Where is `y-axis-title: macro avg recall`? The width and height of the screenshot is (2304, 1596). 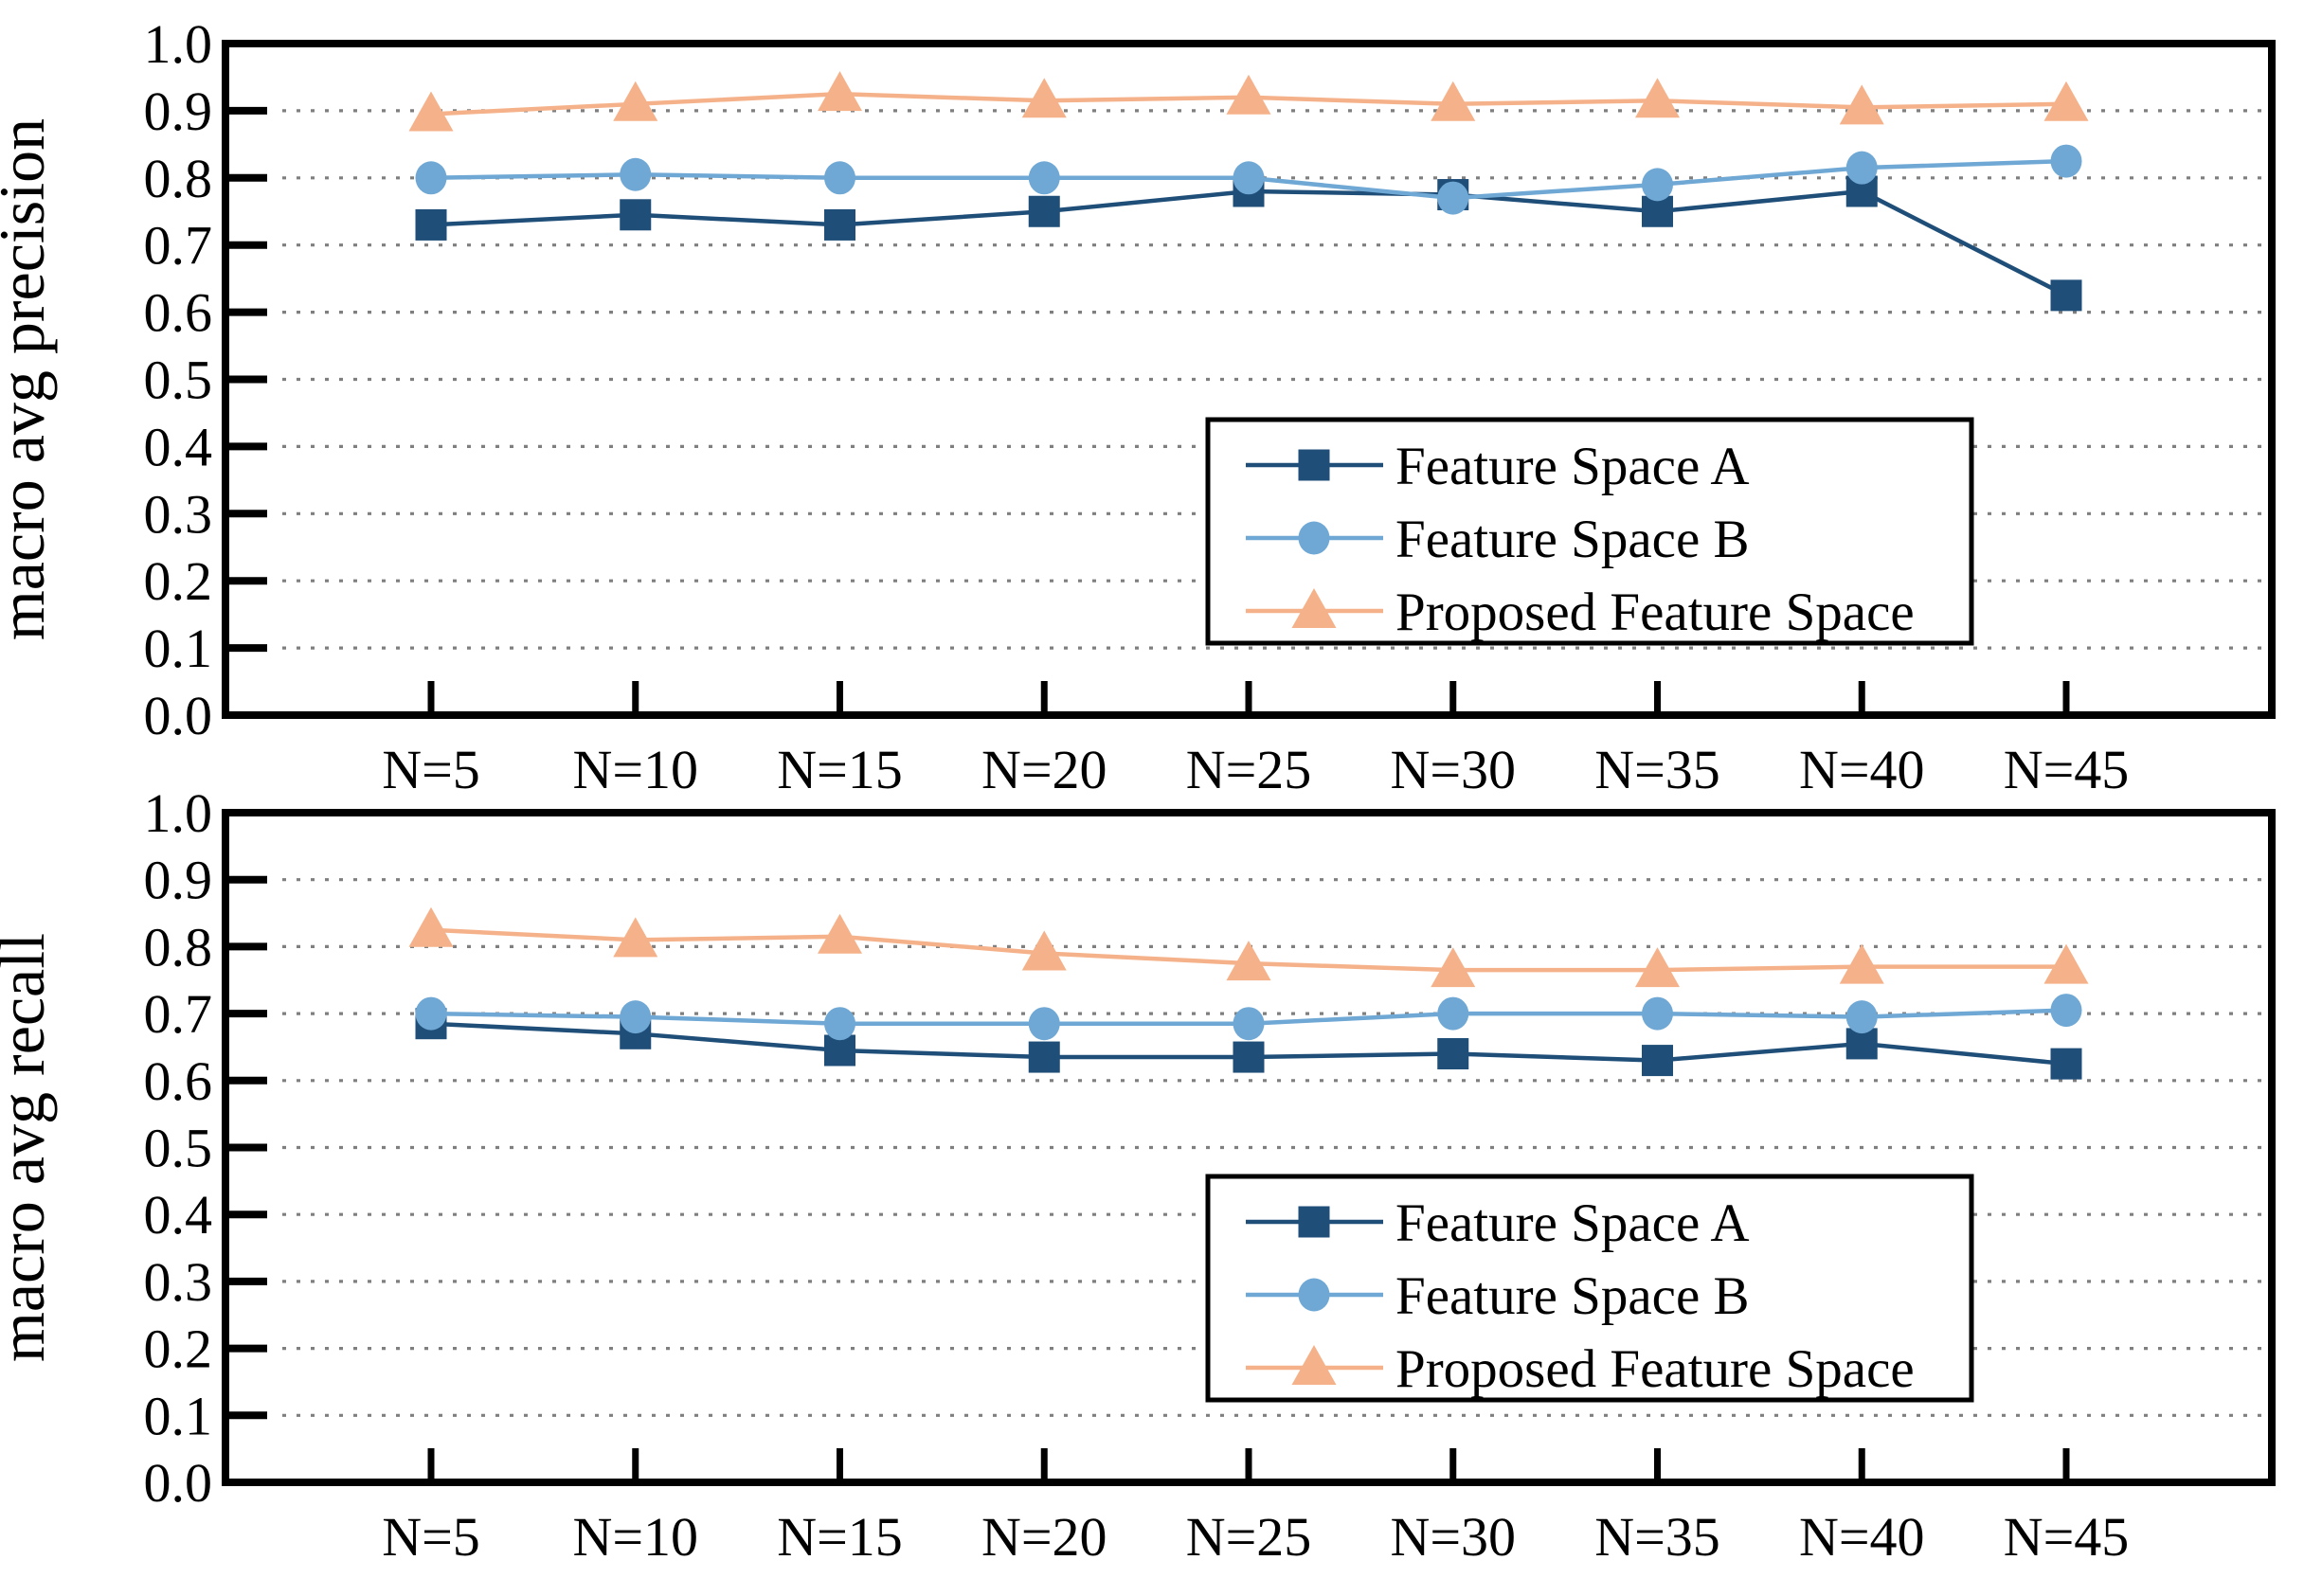
y-axis-title: macro avg recall is located at coordinates (29, 1147).